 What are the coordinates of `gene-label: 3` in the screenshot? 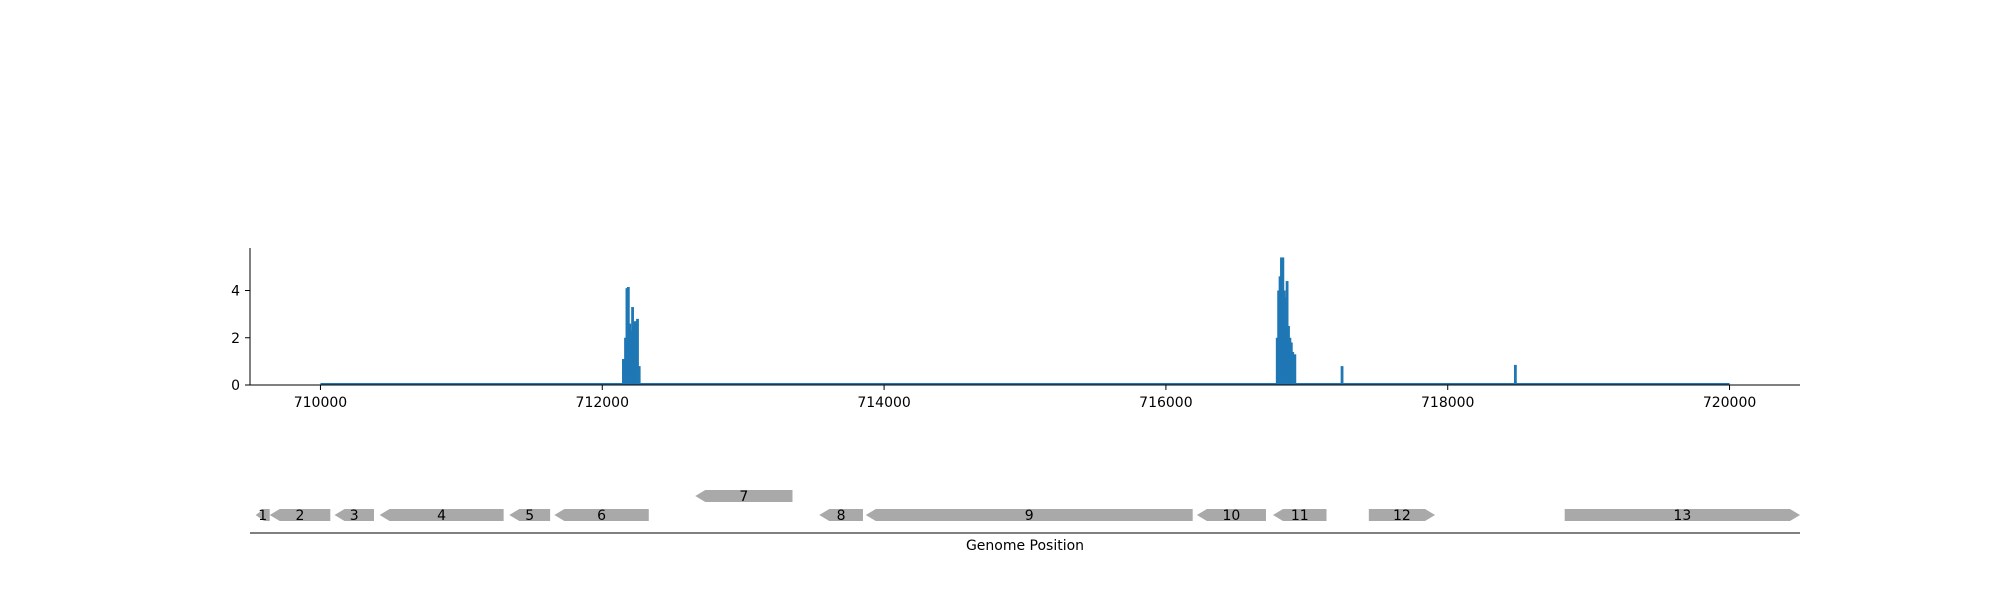 It's located at (354, 516).